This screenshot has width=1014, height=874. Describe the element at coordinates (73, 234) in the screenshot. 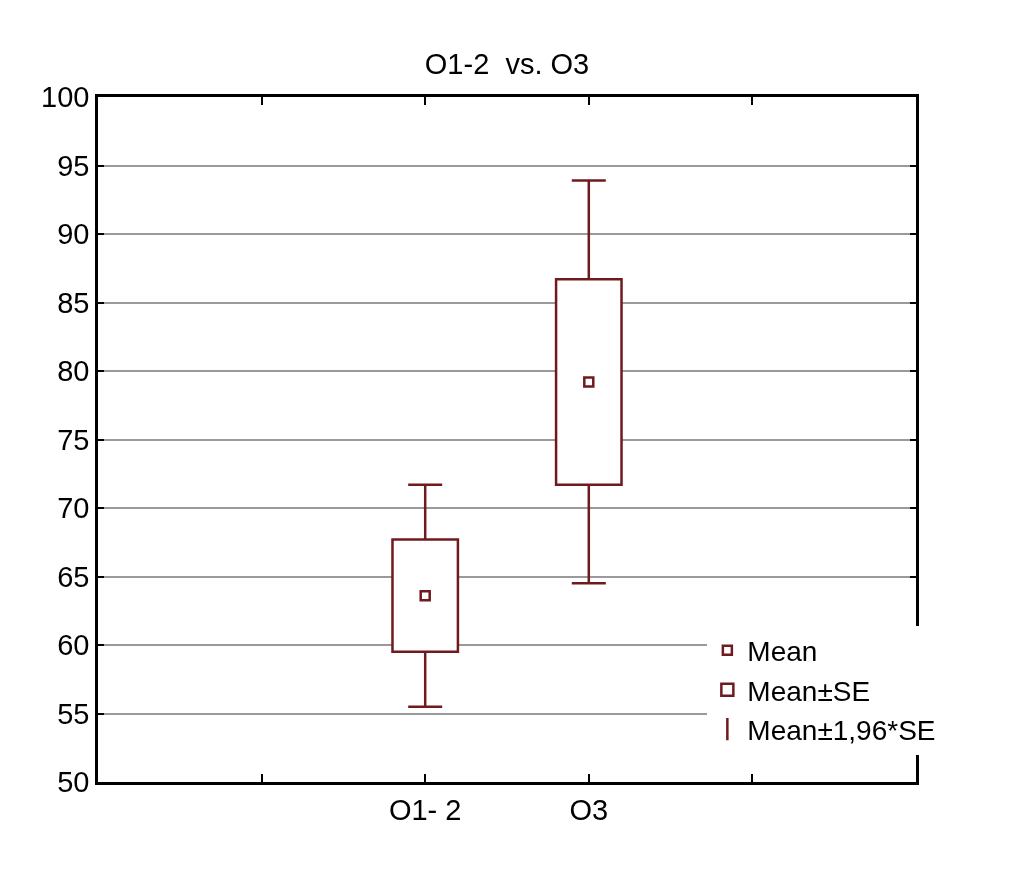

I see `y-tick-label: 90` at that location.